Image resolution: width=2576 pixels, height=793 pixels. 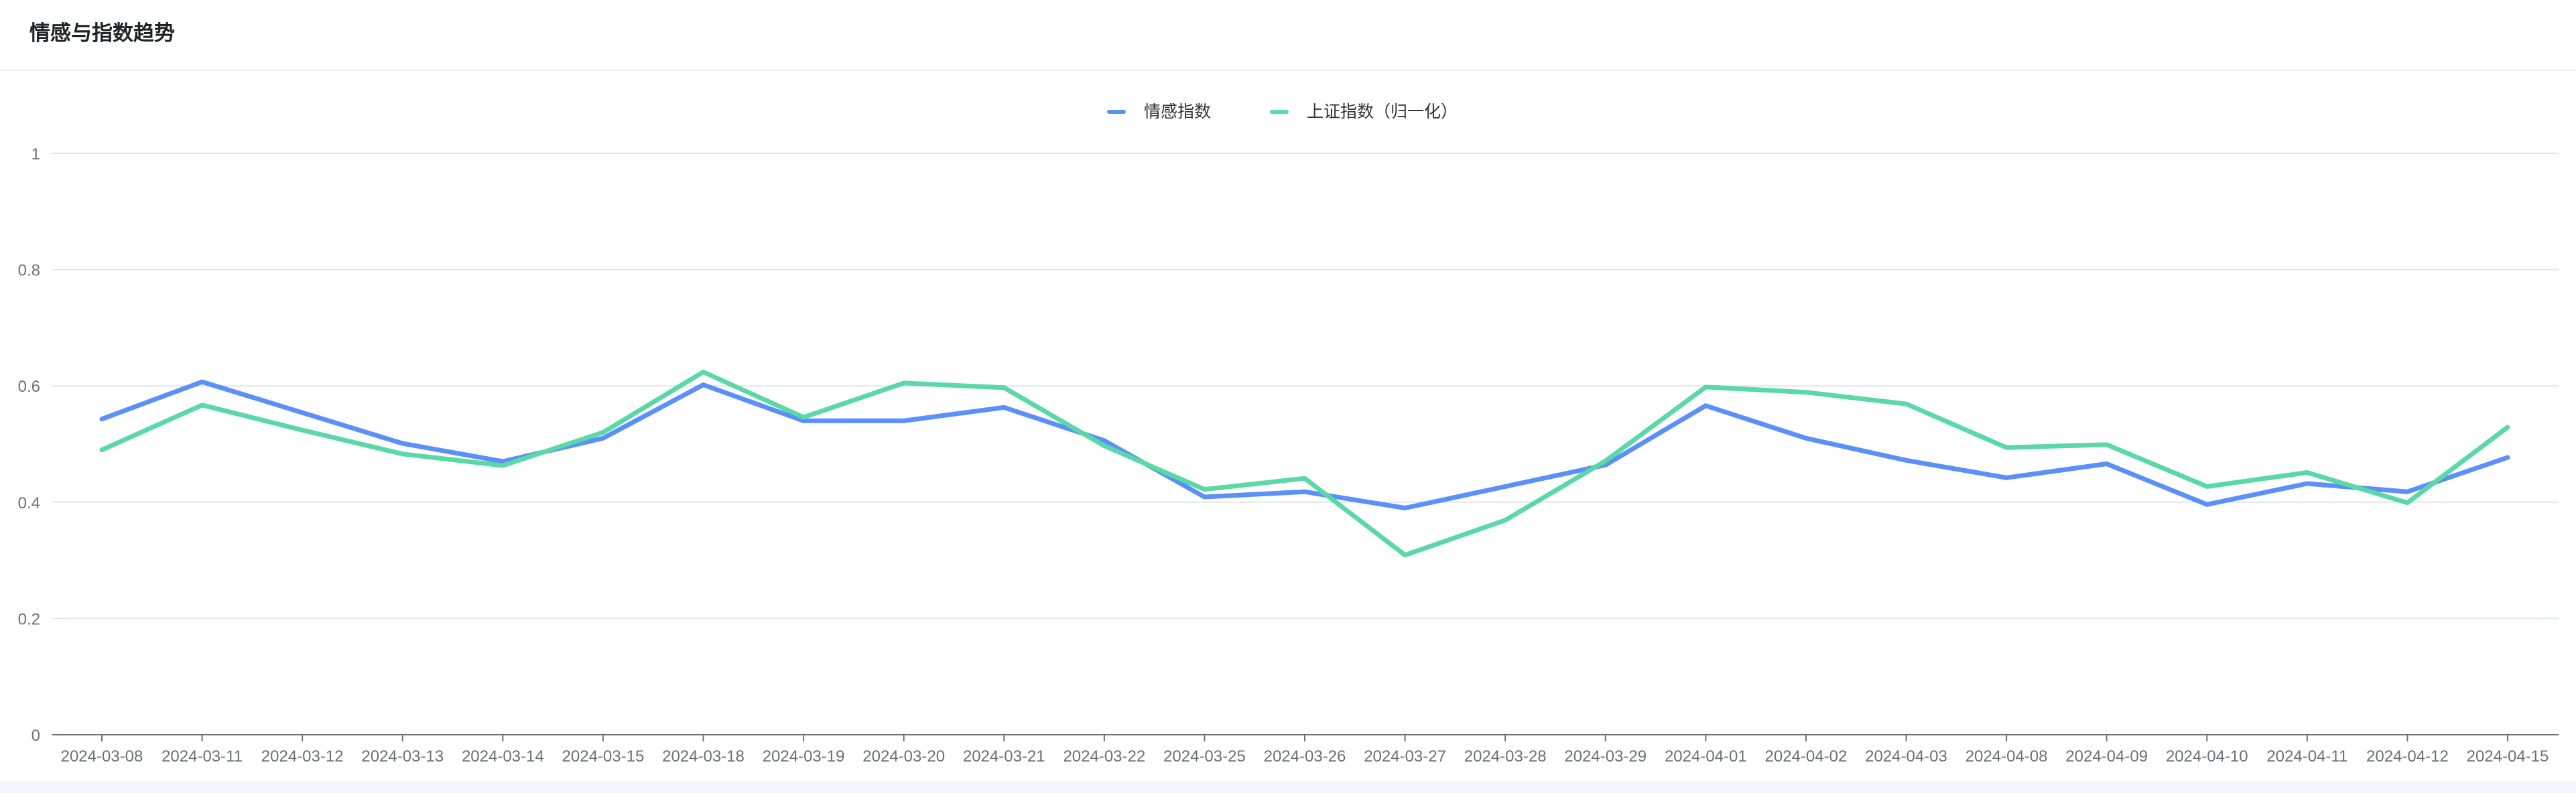 I want to click on x-tick-label: 2024-03-22, so click(x=1104, y=756).